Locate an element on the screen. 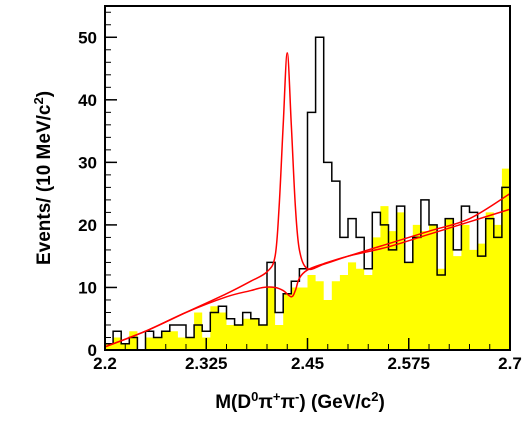 Image resolution: width=532 pixels, height=421 pixels. x-tick-label: 2.7 is located at coordinates (510, 363).